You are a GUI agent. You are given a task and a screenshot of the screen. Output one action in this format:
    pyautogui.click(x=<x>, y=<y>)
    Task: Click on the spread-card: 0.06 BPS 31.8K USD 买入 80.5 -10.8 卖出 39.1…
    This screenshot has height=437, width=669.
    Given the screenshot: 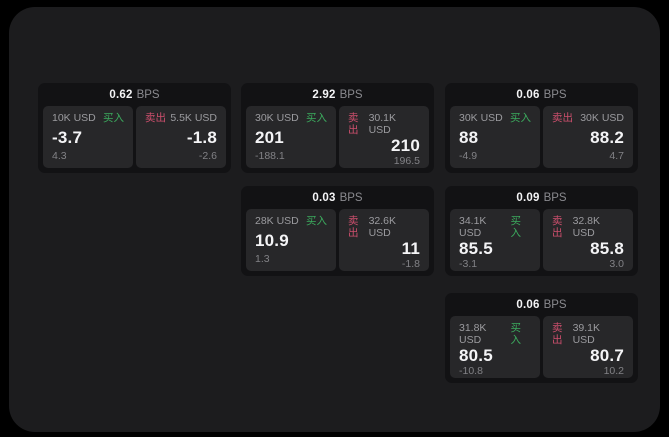 What is the action you would take?
    pyautogui.click(x=541, y=338)
    